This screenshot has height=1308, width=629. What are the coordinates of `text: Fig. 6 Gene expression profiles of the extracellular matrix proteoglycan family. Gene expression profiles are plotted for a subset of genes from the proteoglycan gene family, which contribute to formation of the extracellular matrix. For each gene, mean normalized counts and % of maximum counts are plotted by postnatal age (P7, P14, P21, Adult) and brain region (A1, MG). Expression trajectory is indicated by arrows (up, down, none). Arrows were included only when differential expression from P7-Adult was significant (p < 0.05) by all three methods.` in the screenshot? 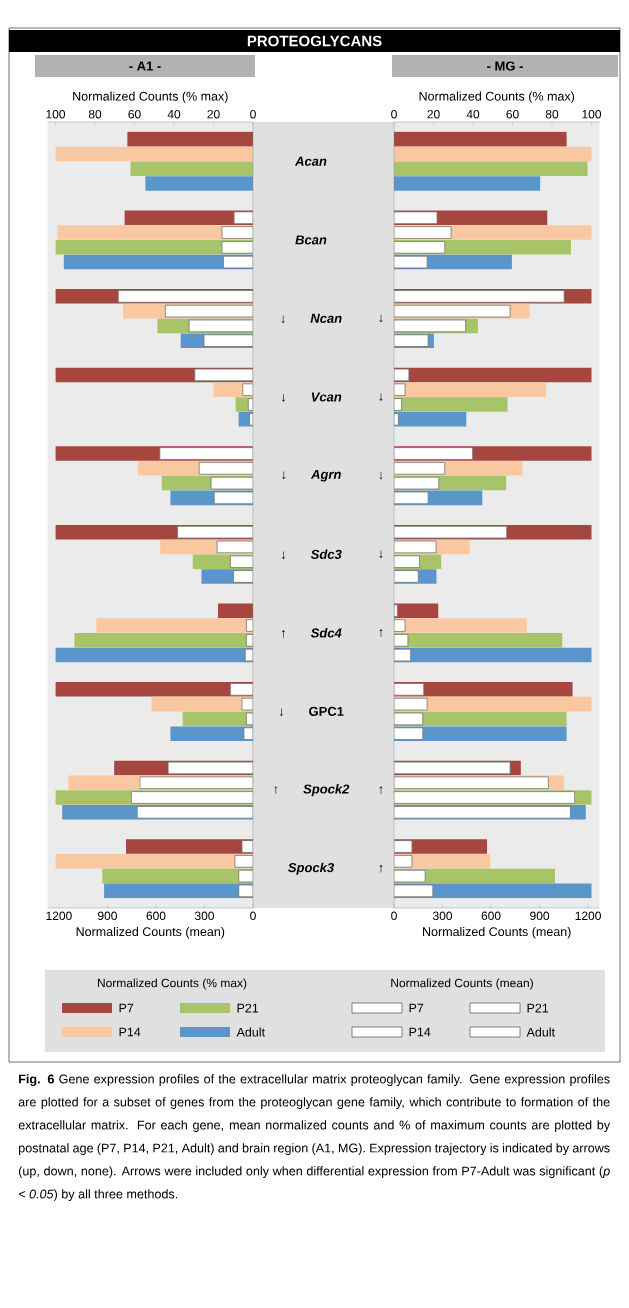 It's located at (314, 1137).